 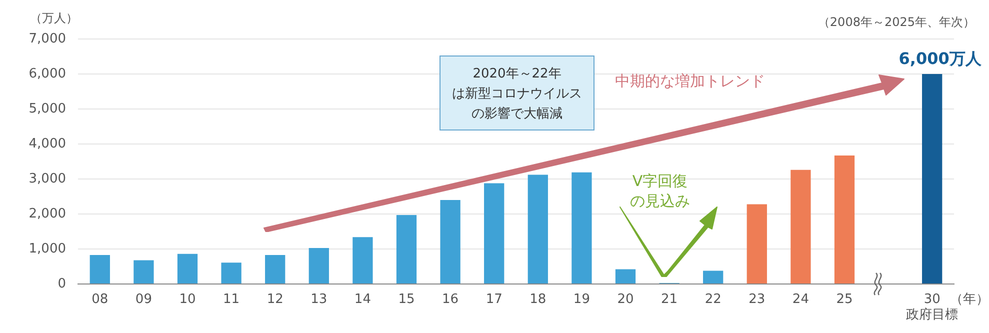 I want to click on x-tick-label: 19, so click(x=581, y=300).